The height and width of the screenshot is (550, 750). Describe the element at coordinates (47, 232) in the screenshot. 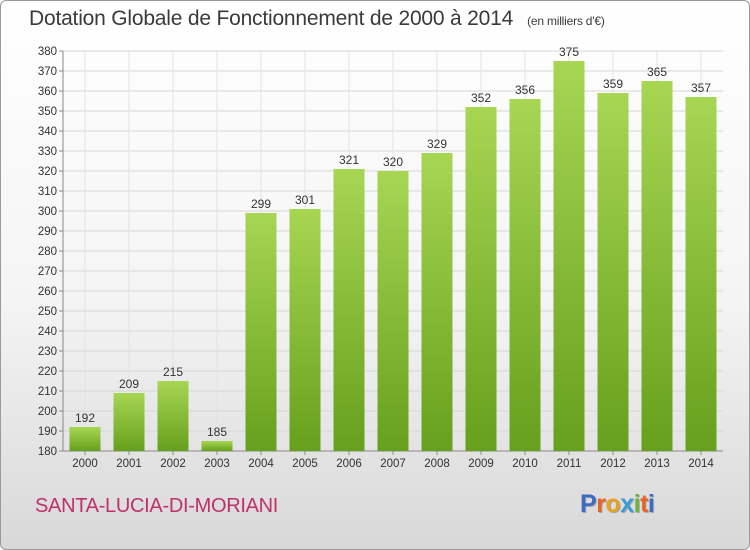

I see `y-tick-label: 290` at that location.